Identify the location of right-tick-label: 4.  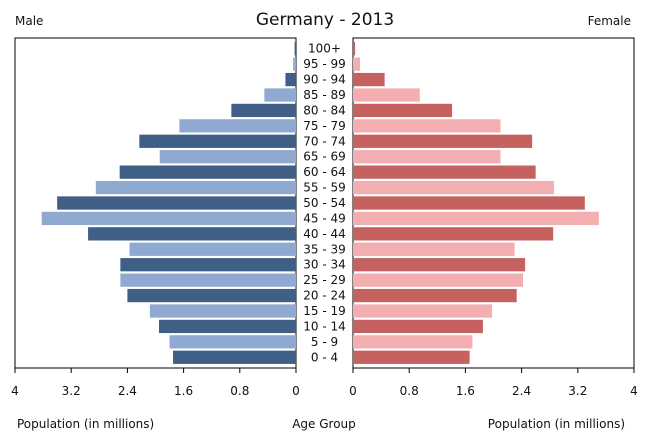
(634, 391).